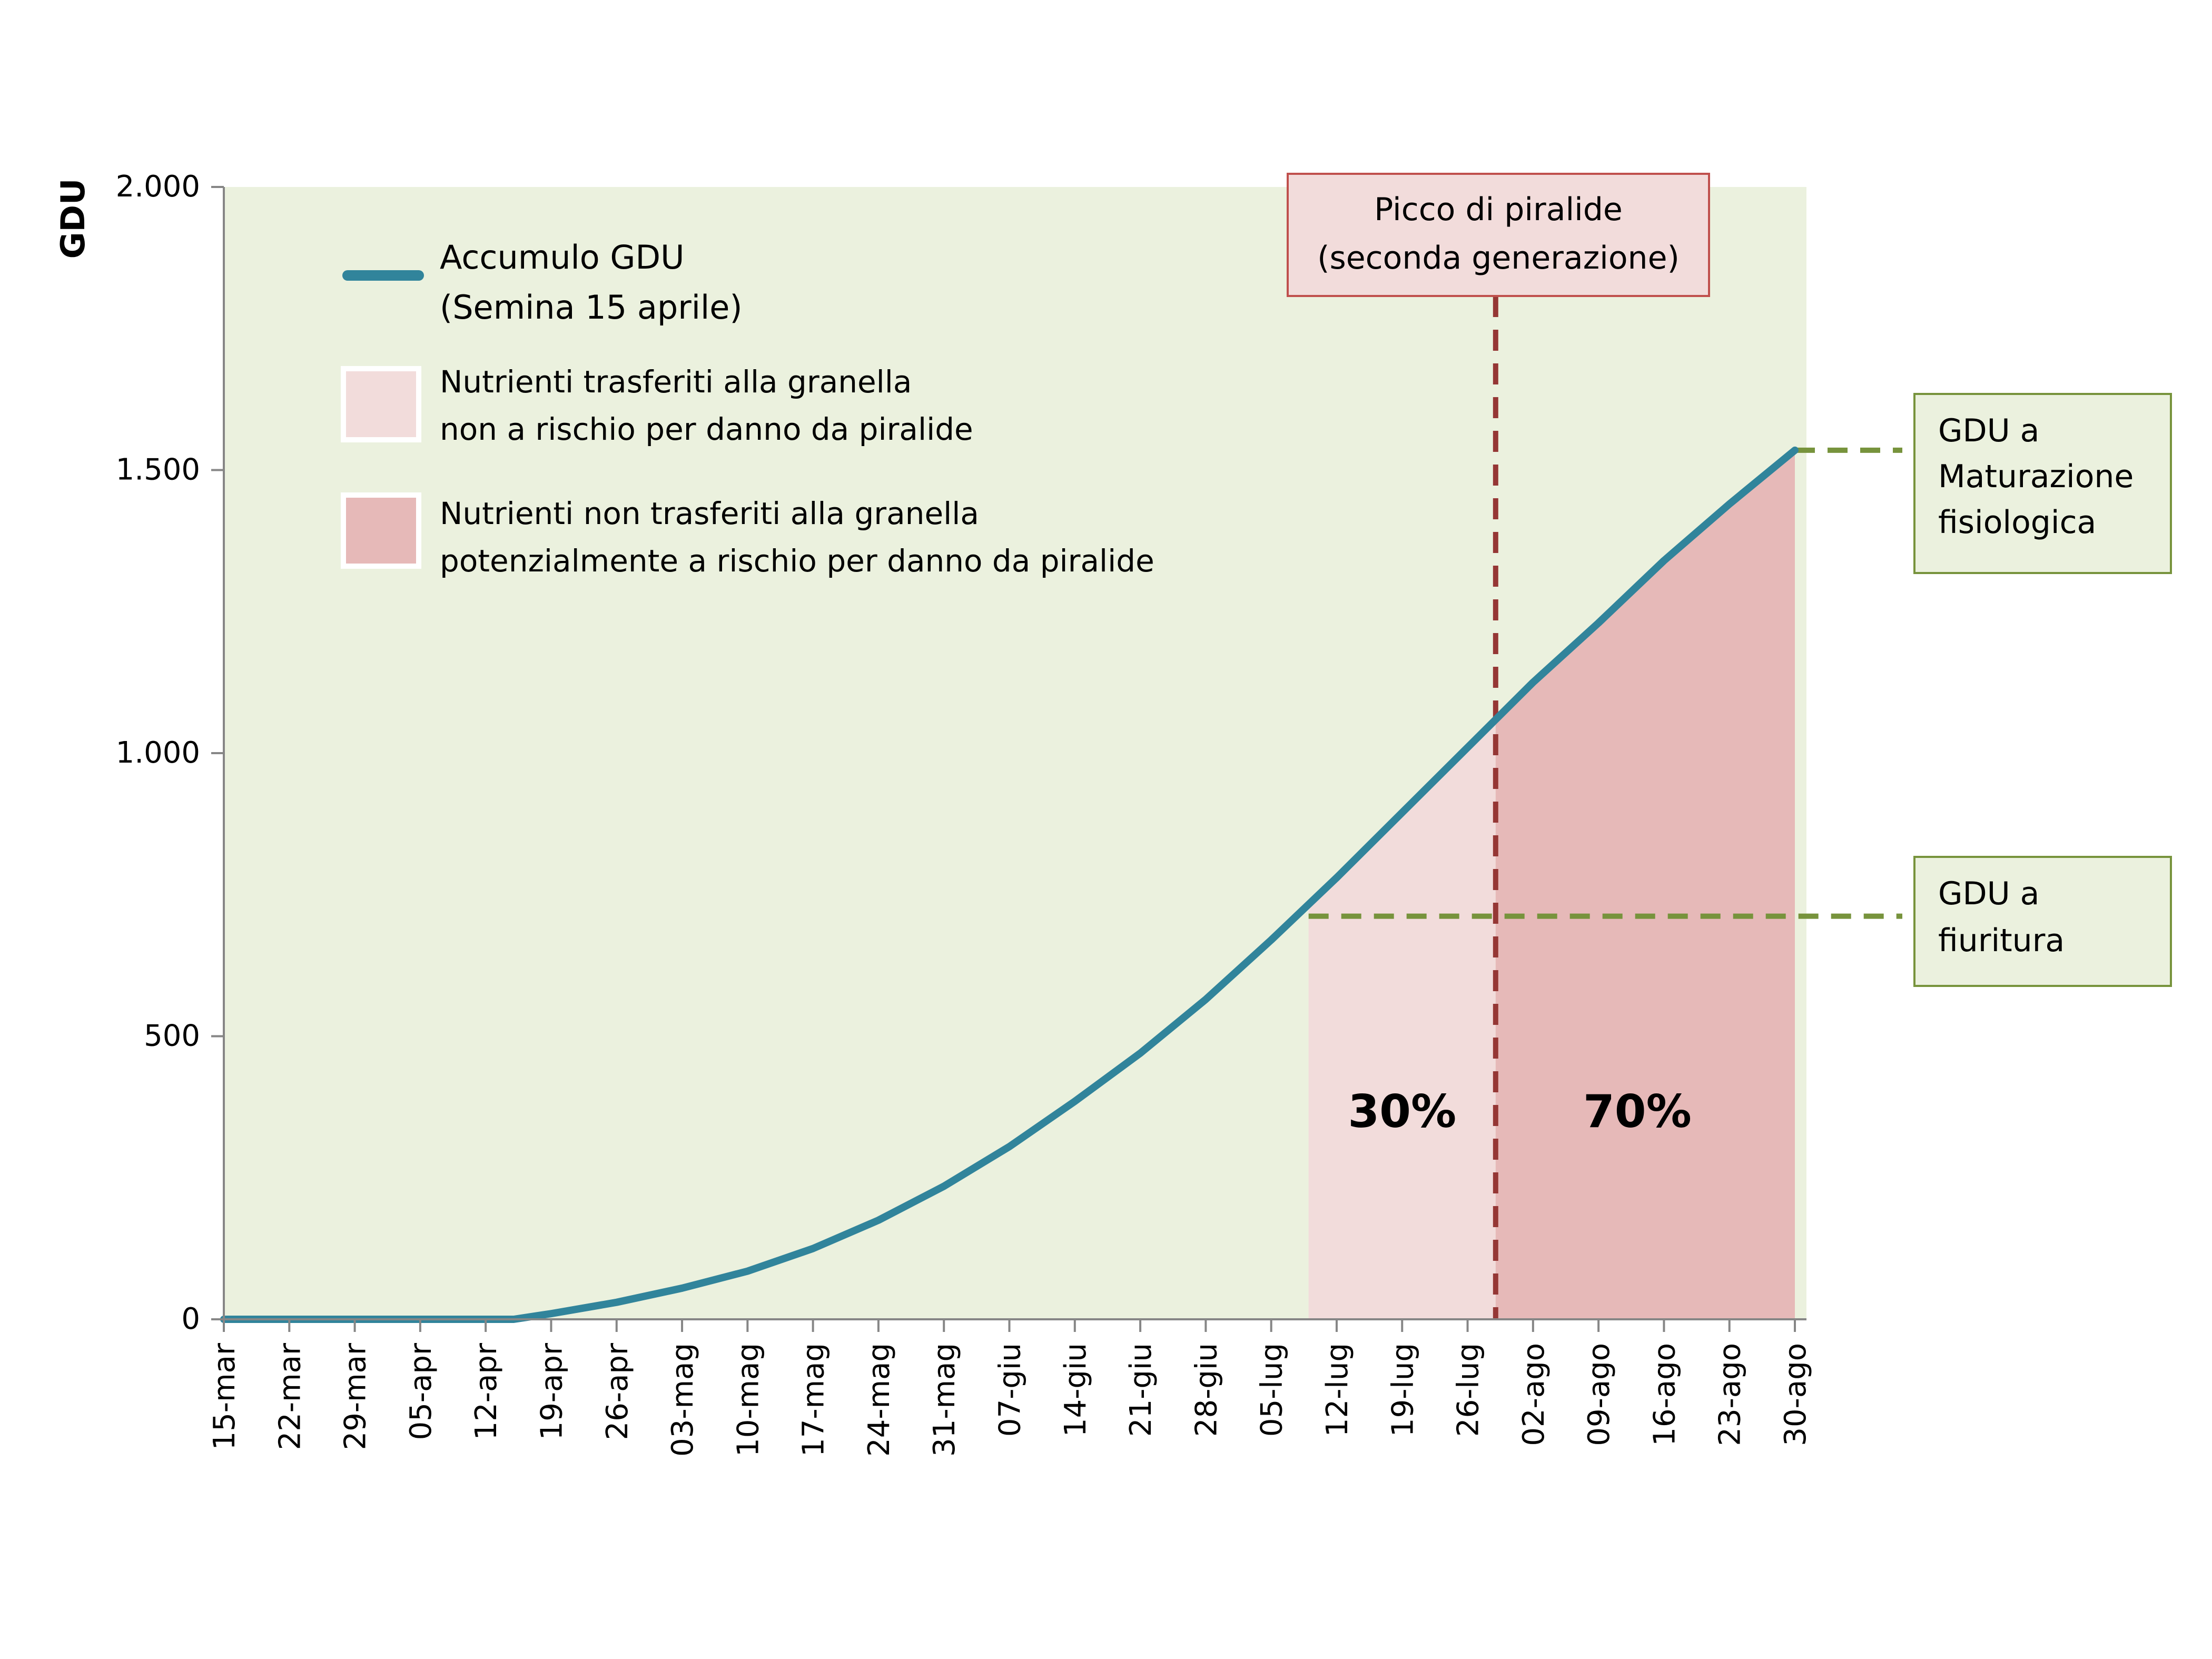 Image resolution: width=2212 pixels, height=1659 pixels. What do you see at coordinates (486, 1391) in the screenshot?
I see `x-tick-label: 12-apr` at bounding box center [486, 1391].